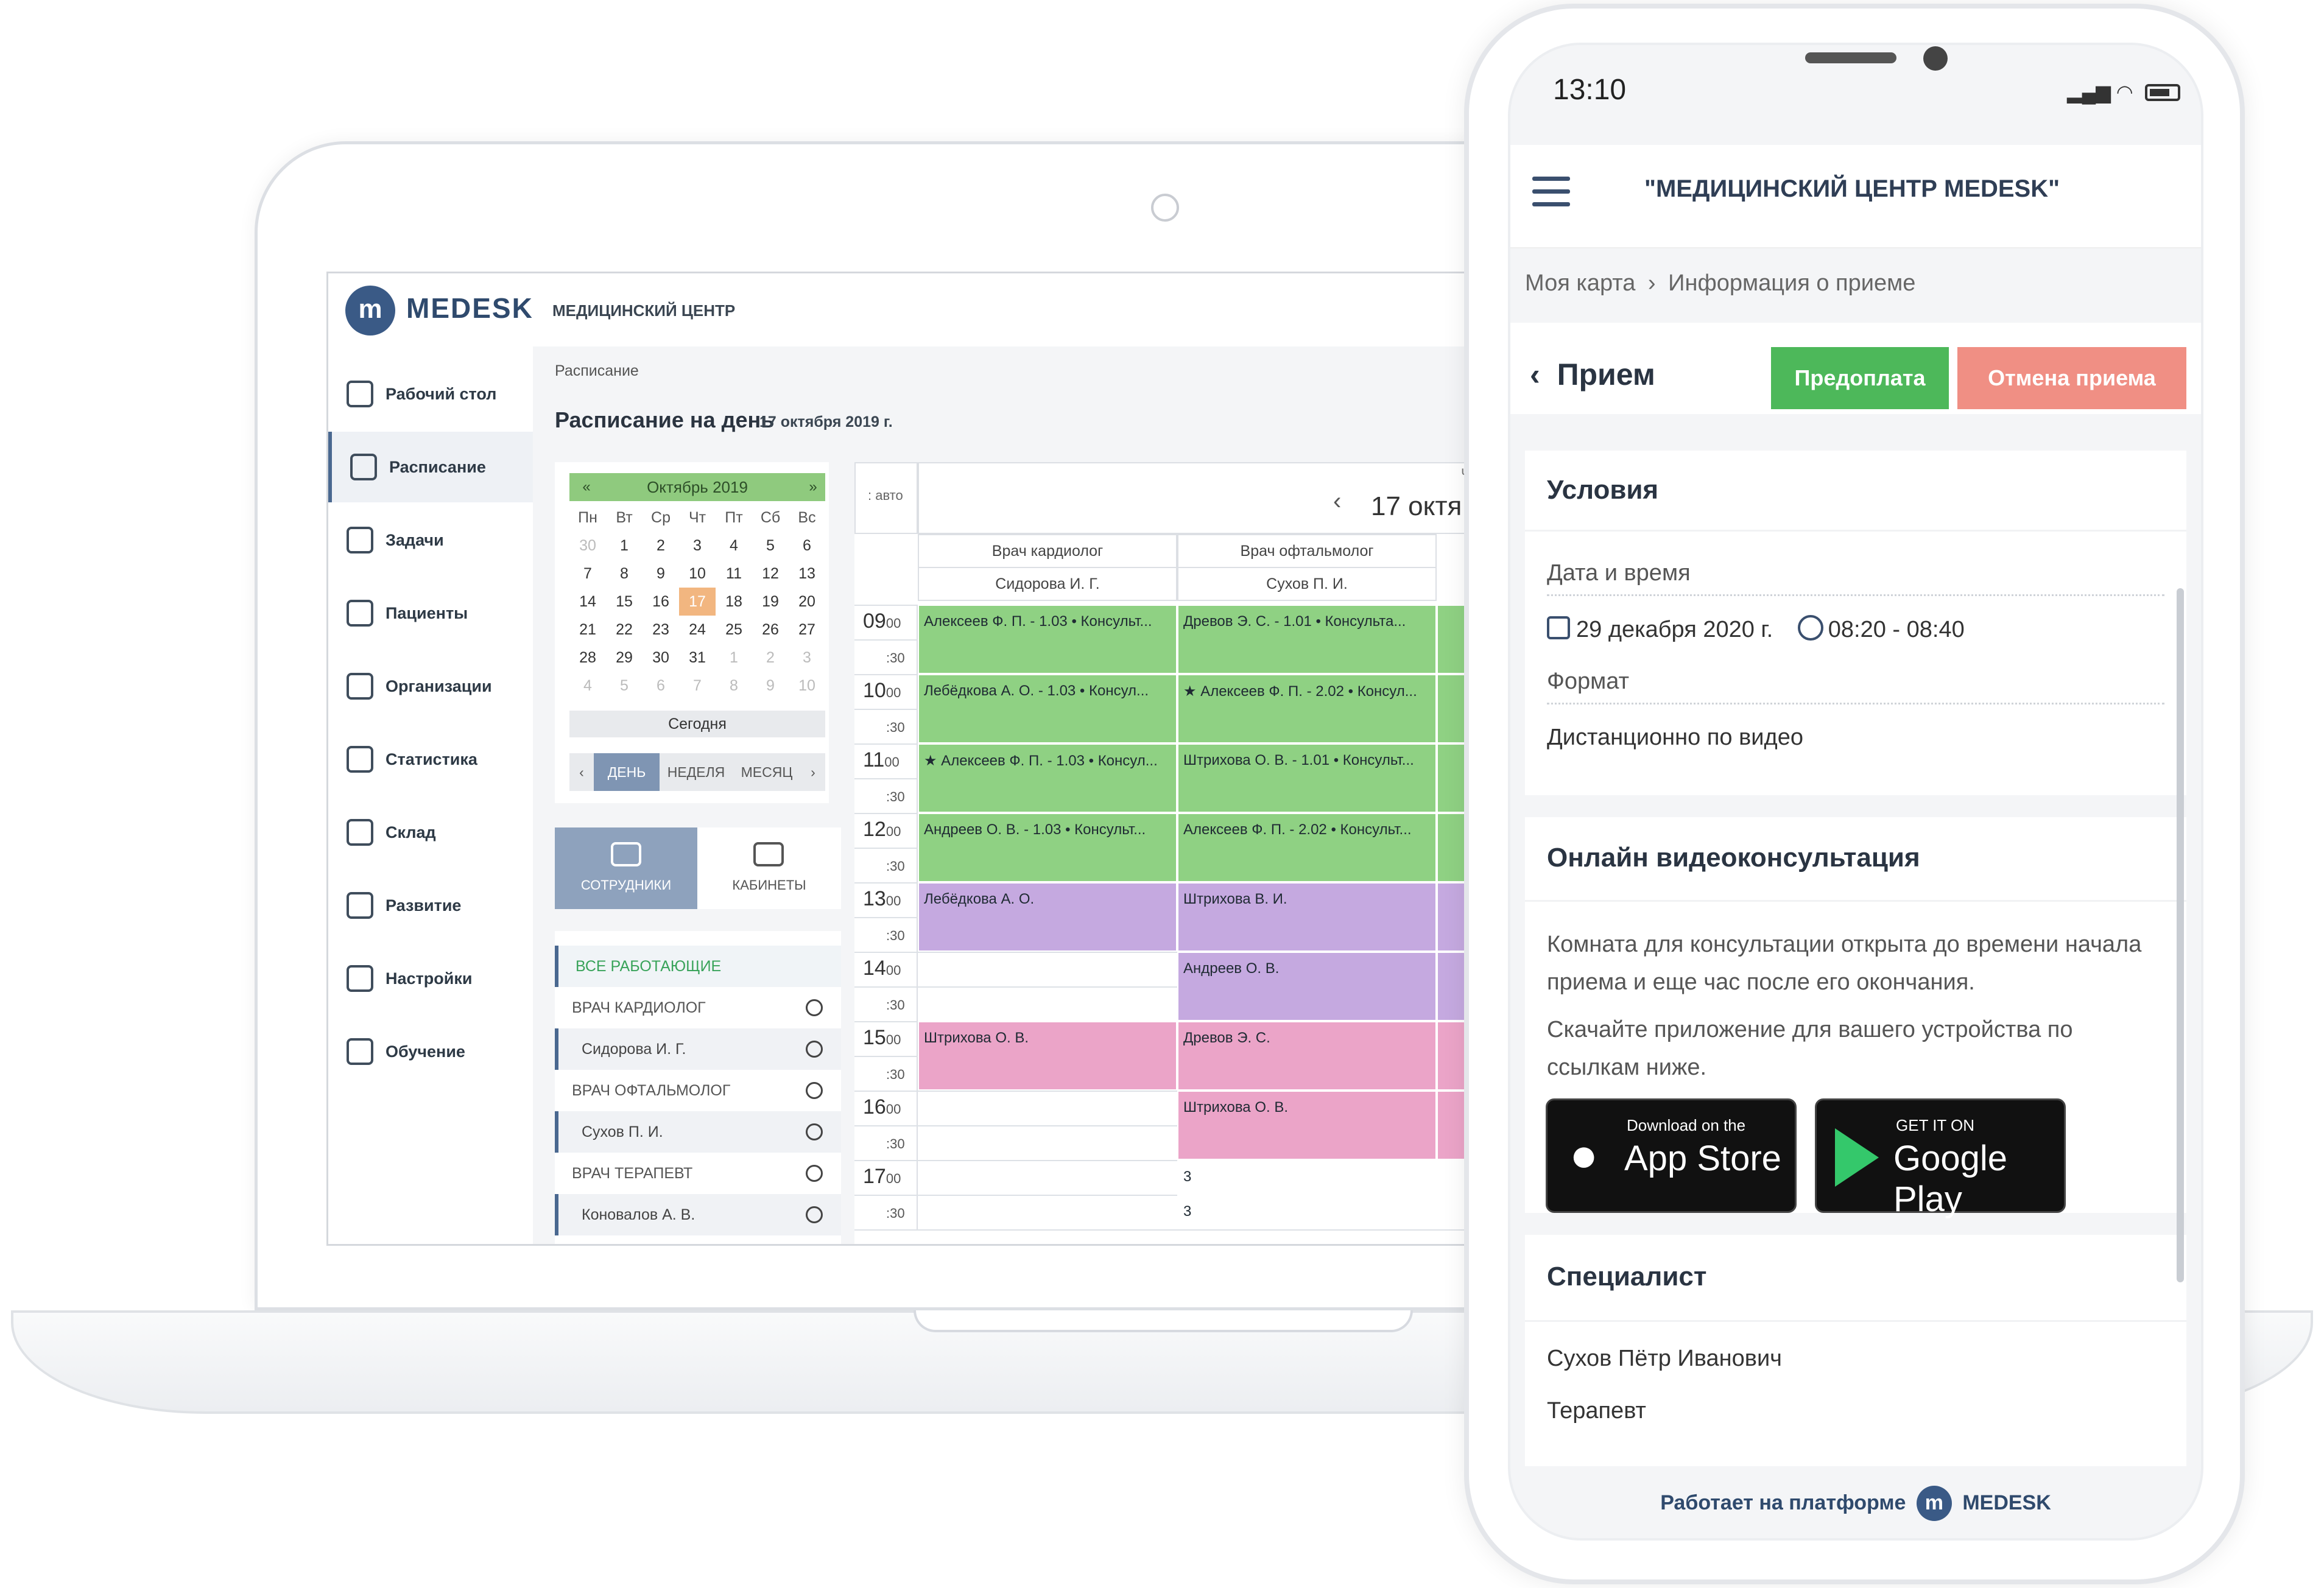  I want to click on tab-staff: СОТРУДНИКИ, so click(626, 868).